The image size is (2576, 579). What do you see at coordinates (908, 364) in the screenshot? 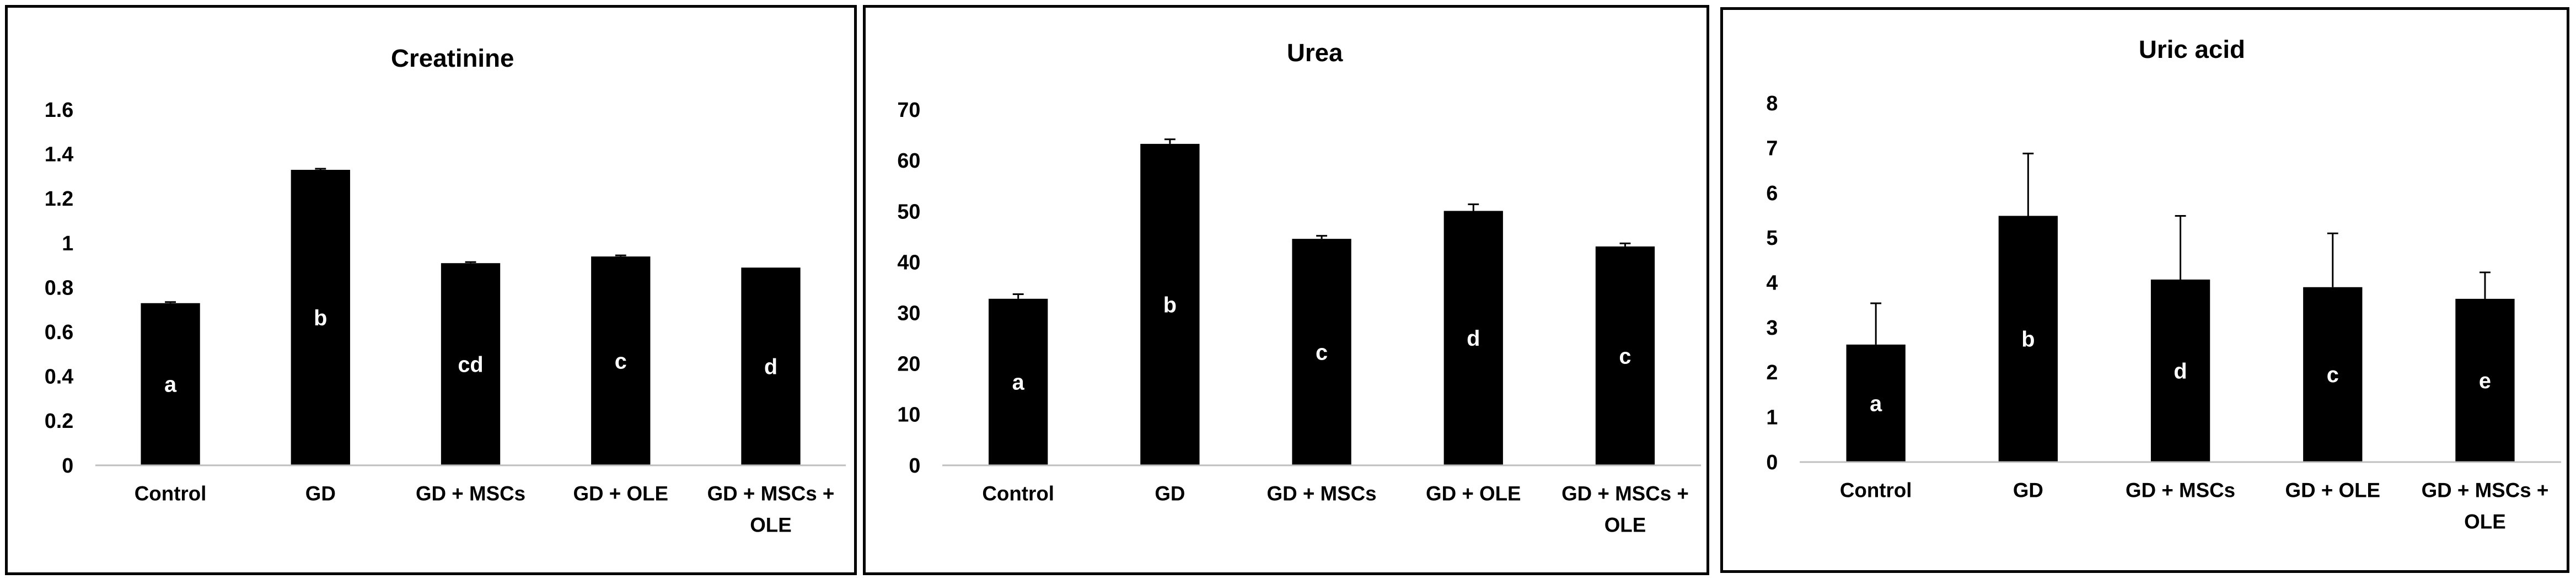
I see `y-tick-label: 20` at bounding box center [908, 364].